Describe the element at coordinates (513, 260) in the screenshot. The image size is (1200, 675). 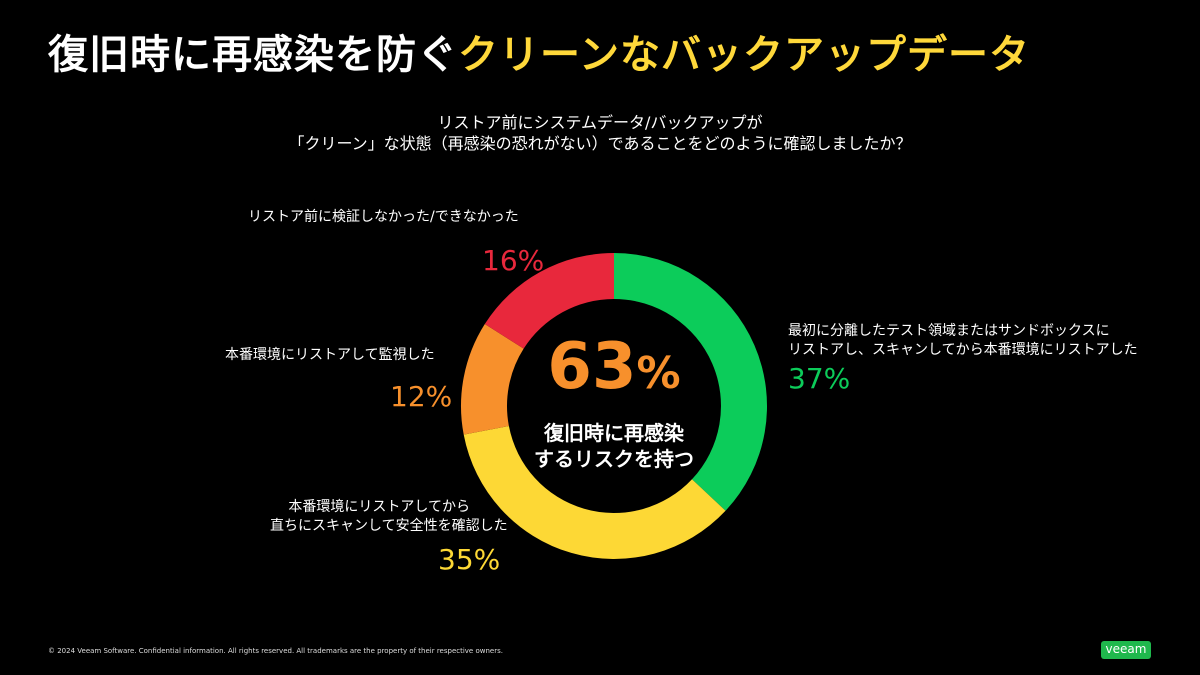
I see `slice-pct-no-verify: 16%` at that location.